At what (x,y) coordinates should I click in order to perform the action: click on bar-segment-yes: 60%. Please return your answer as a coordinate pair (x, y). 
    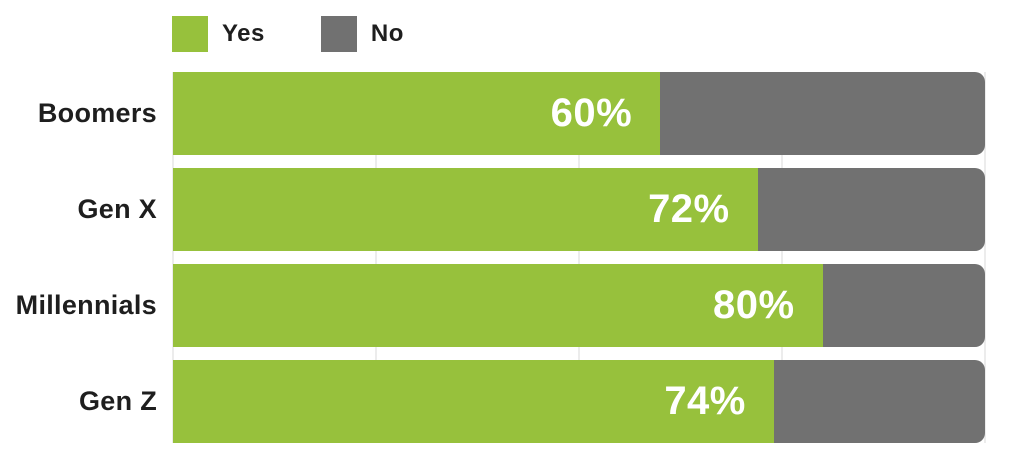
    Looking at the image, I should click on (417, 113).